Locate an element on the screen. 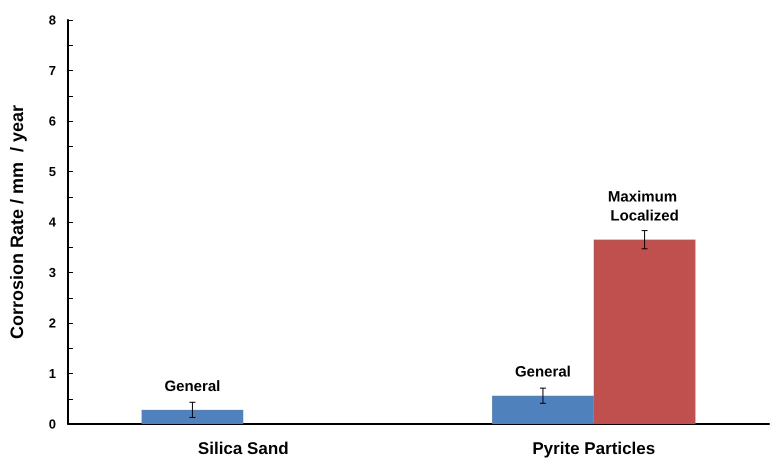 This screenshot has width=781, height=468. y-tick-label: 4 is located at coordinates (52, 222).